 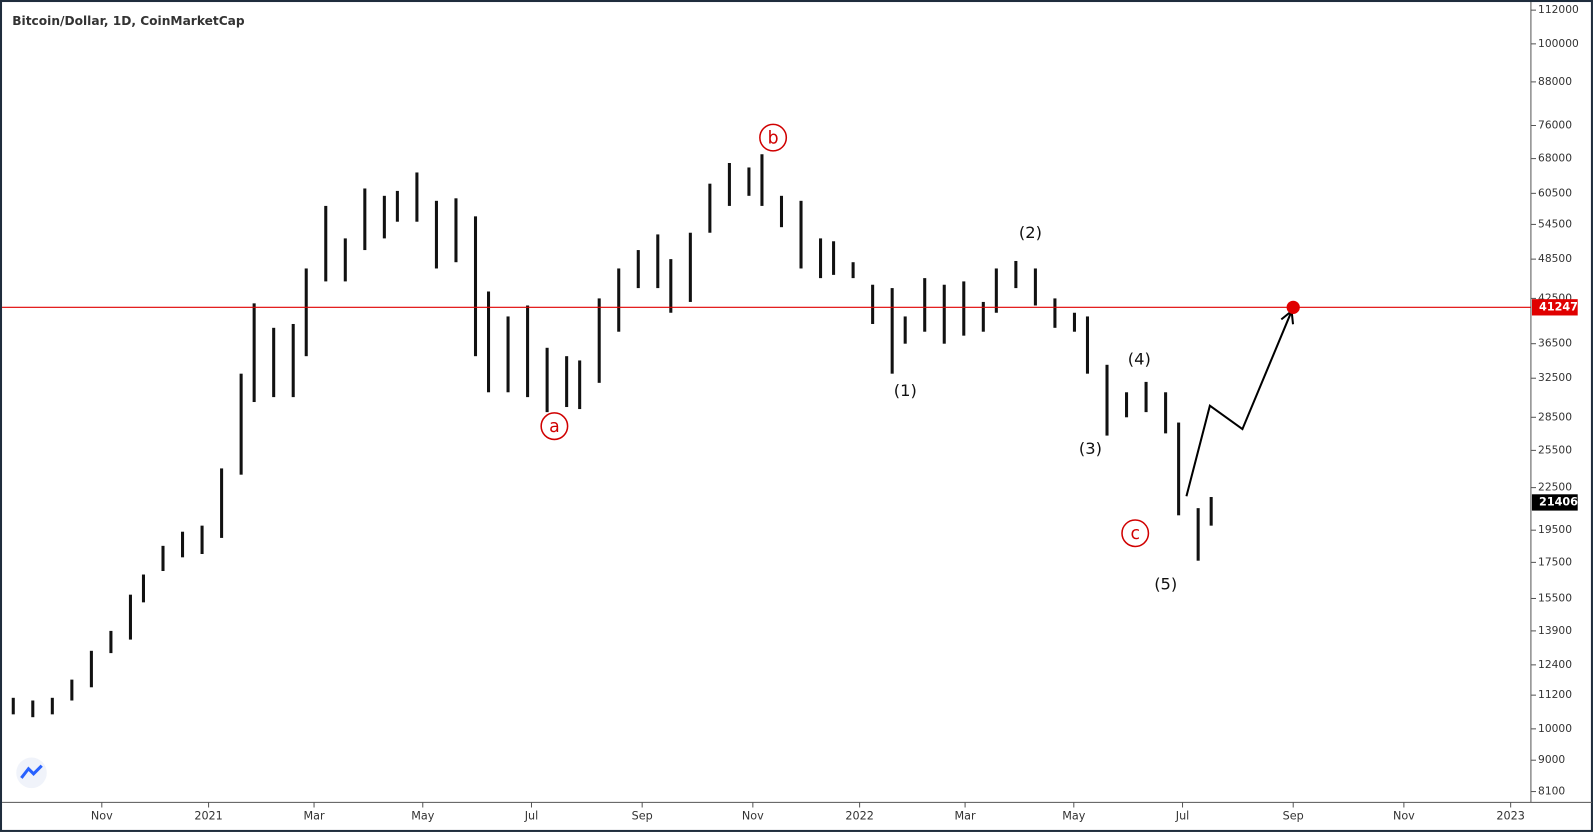 I want to click on y-tick-label: 100000, so click(x=1558, y=43).